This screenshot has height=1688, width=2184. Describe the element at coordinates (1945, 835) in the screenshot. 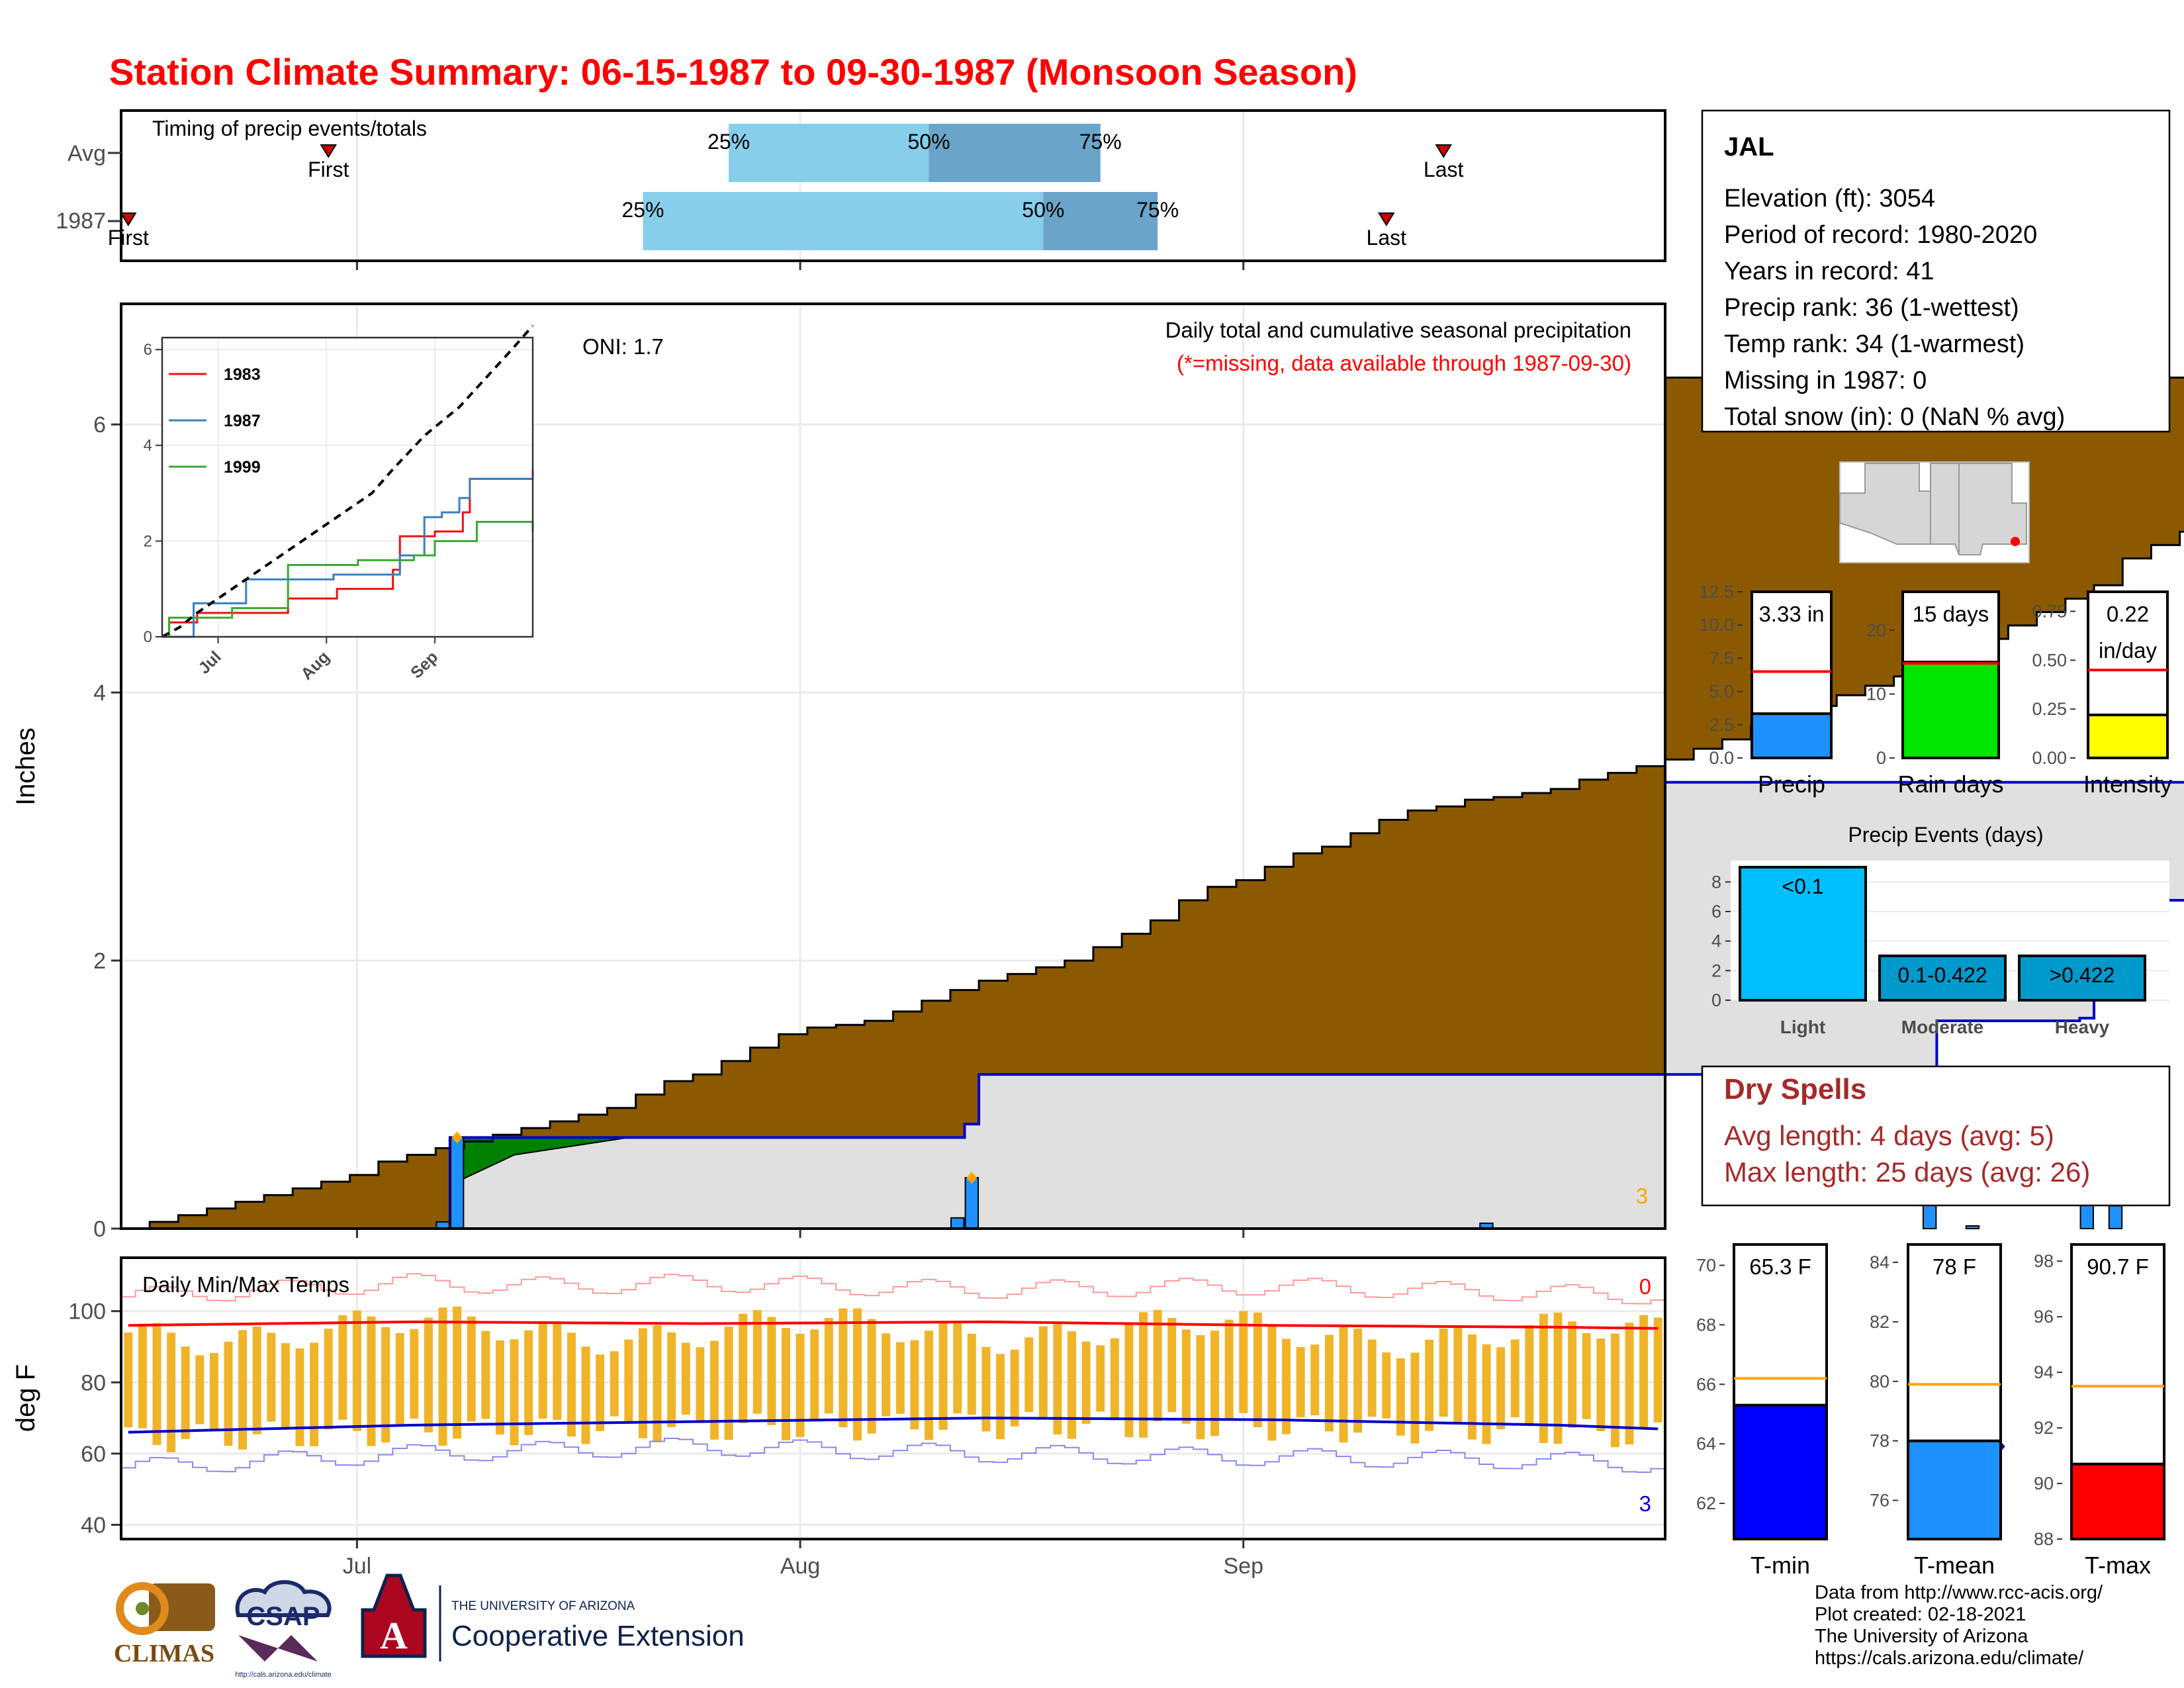

I see `events-chart-title: Precip Events (days)` at that location.